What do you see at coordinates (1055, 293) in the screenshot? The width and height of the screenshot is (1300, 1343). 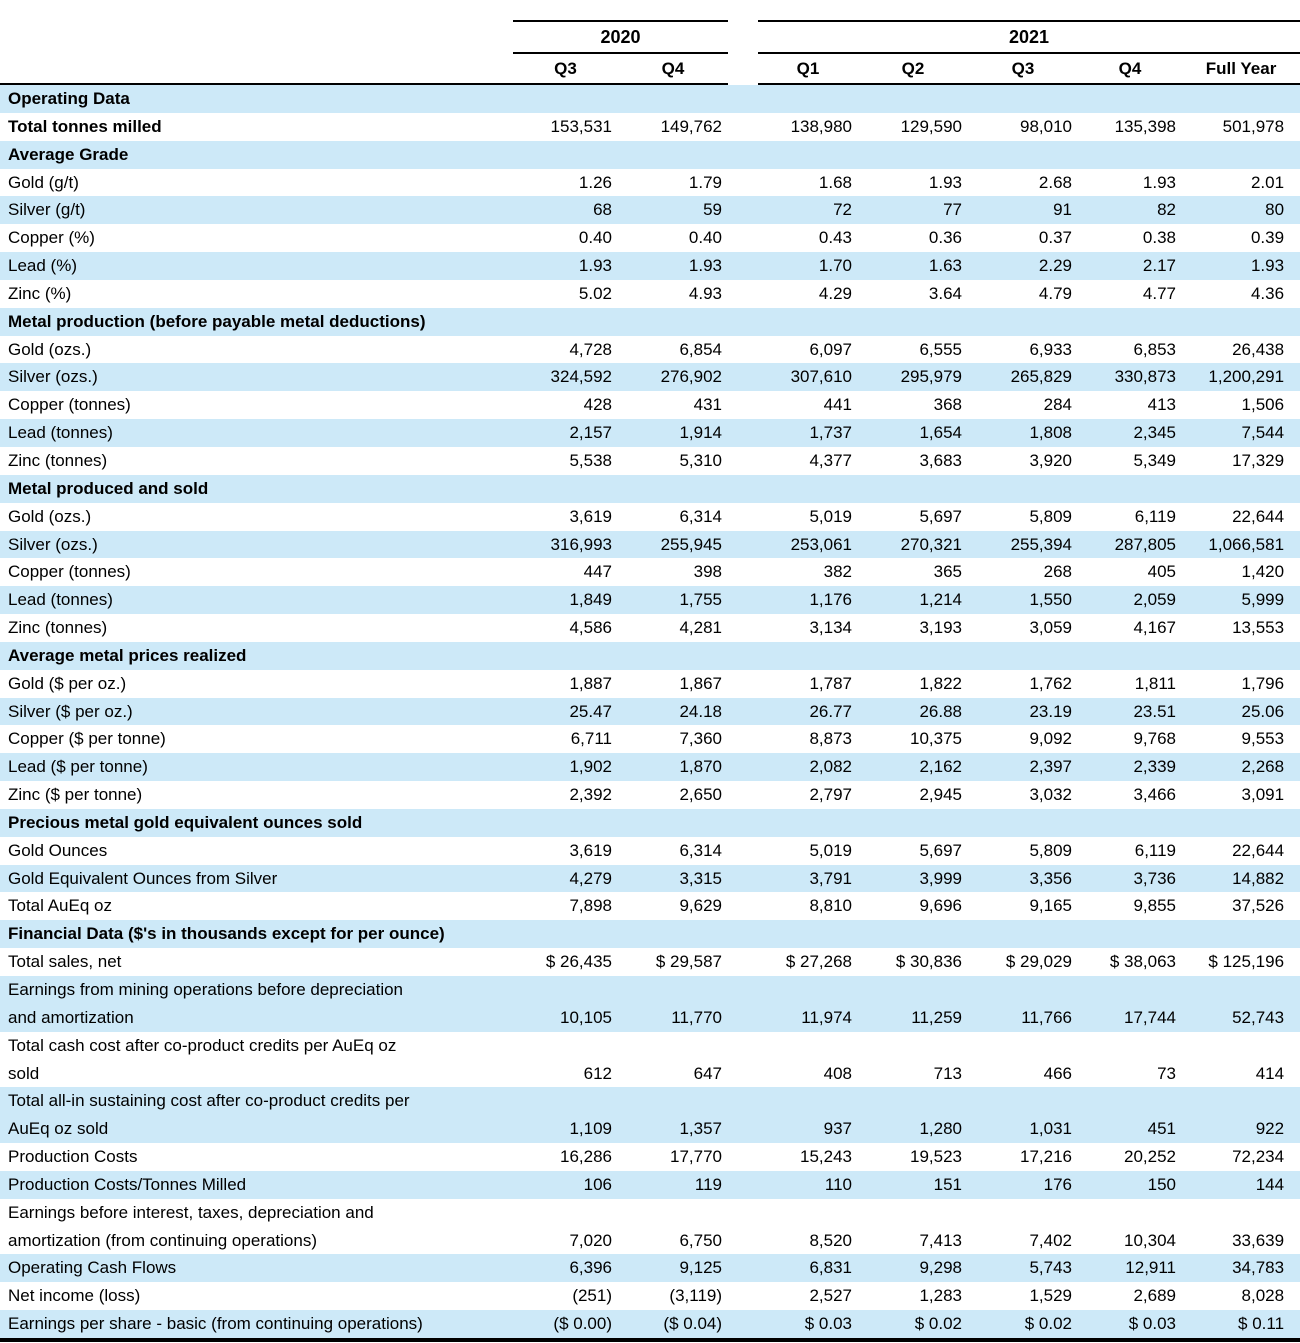 I see `value-cell: 4.79` at bounding box center [1055, 293].